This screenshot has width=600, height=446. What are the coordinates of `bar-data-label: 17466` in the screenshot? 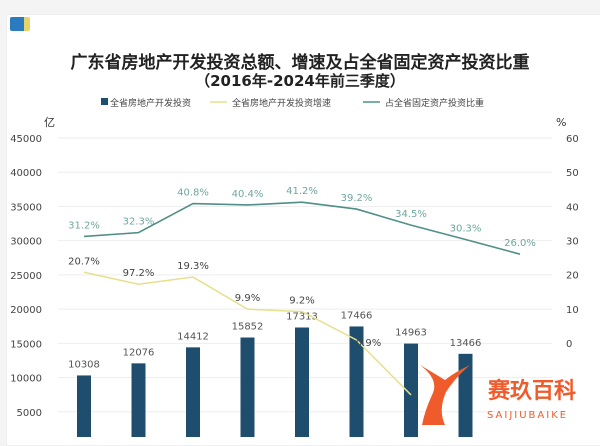 It's located at (357, 315).